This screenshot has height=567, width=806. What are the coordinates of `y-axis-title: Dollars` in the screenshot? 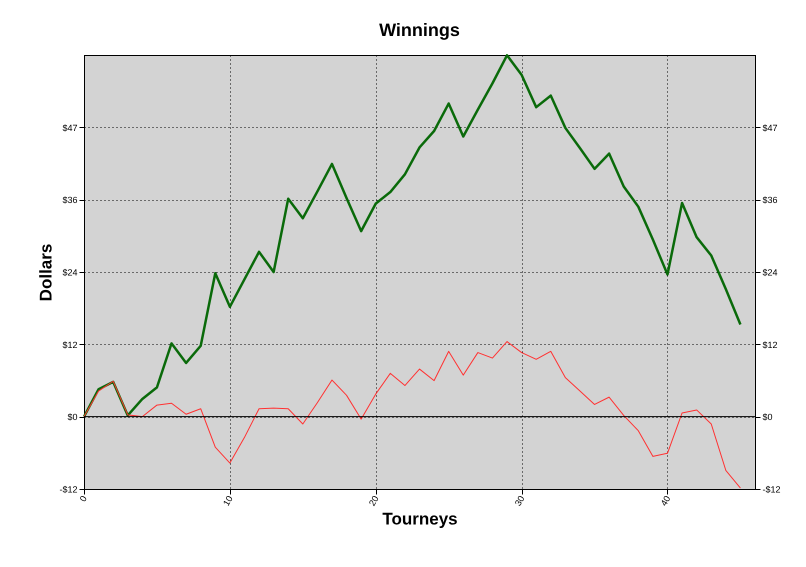 It's located at (46, 273).